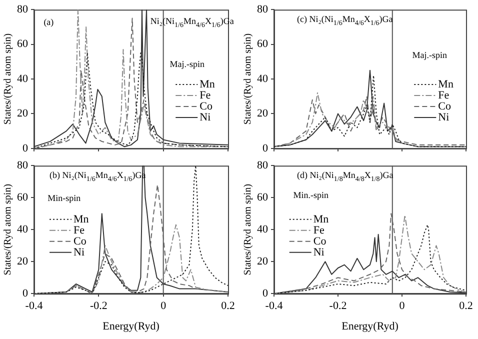 Image resolution: width=478 pixels, height=339 pixels. Describe the element at coordinates (64, 197) in the screenshot. I see `annotation: Min-spin` at that location.